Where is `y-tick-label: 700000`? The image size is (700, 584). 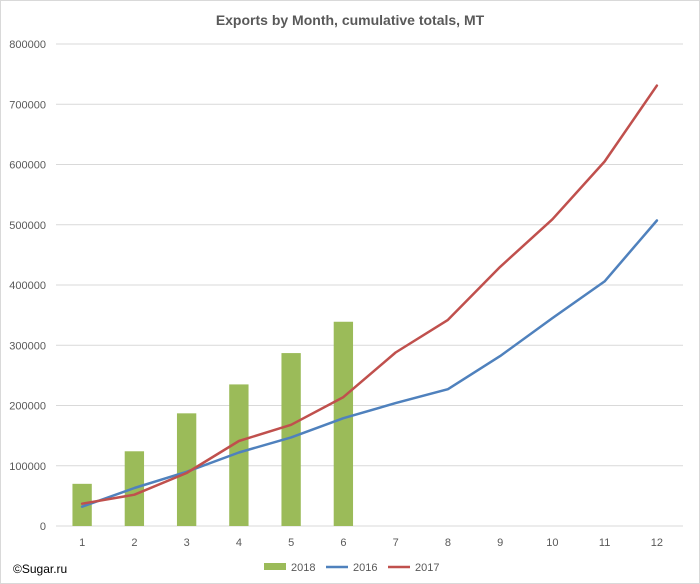 y-tick-label: 700000 is located at coordinates (27, 105).